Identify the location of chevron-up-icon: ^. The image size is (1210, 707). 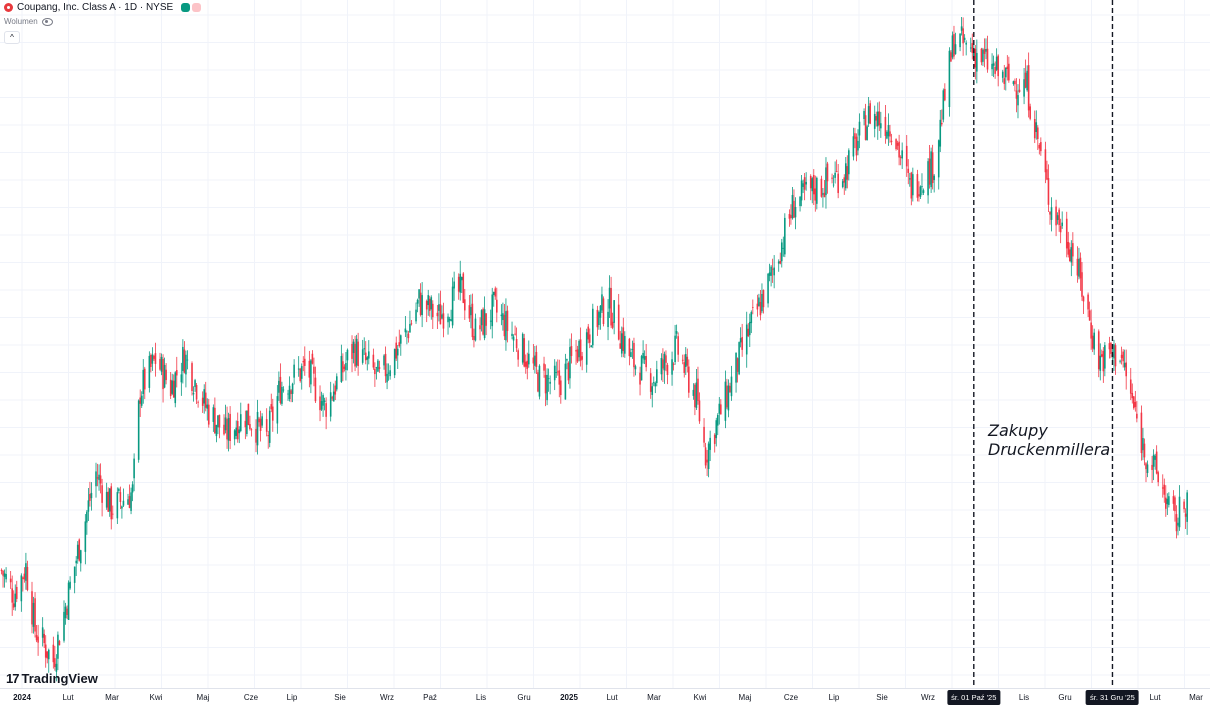
(12, 37).